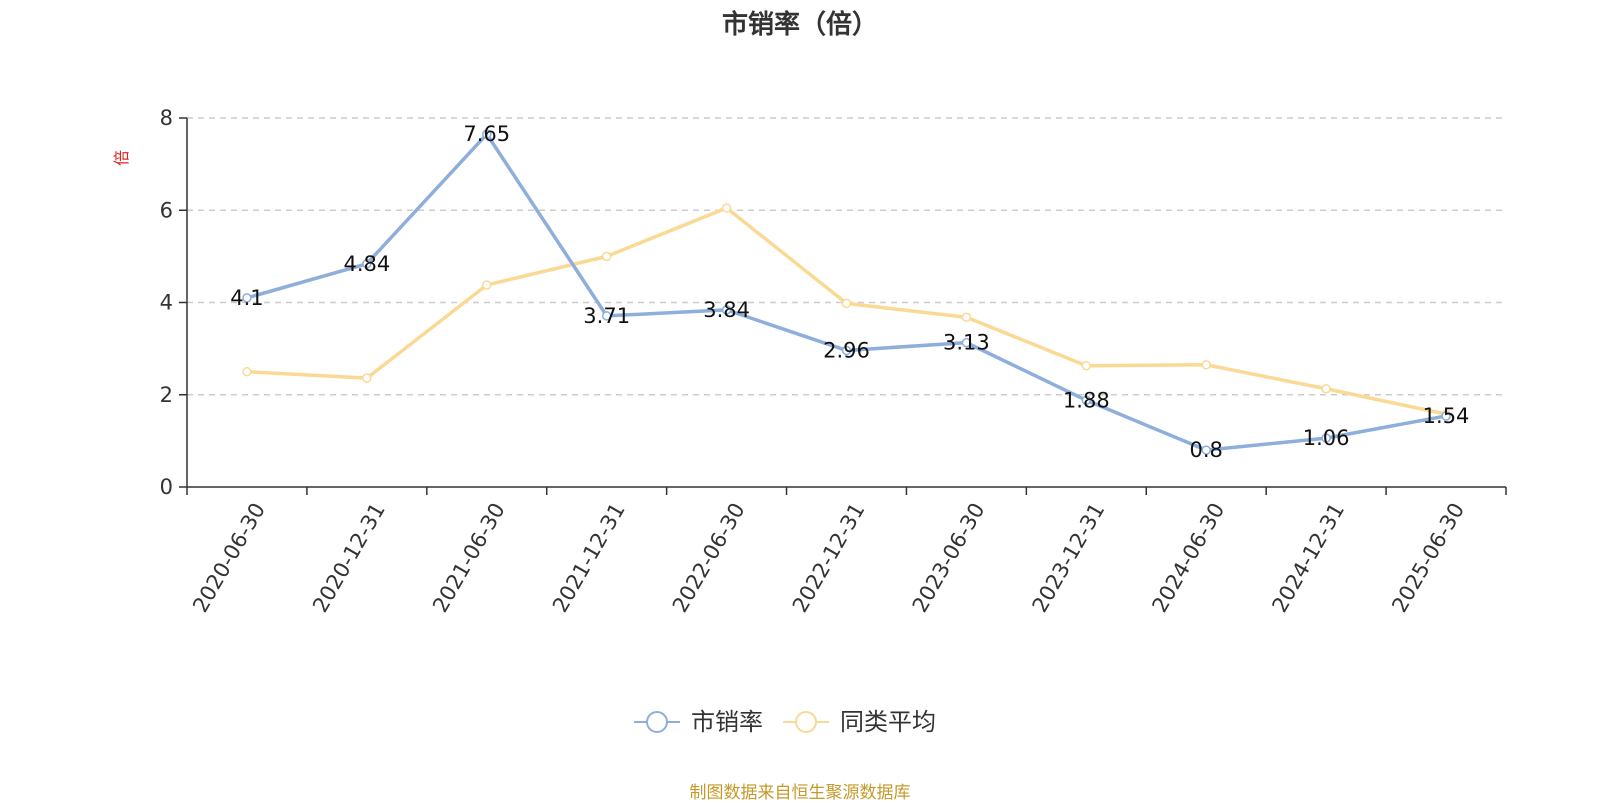  Describe the element at coordinates (800, 793) in the screenshot. I see `source-note: 制图数据来自恒生聚源数据库` at that location.